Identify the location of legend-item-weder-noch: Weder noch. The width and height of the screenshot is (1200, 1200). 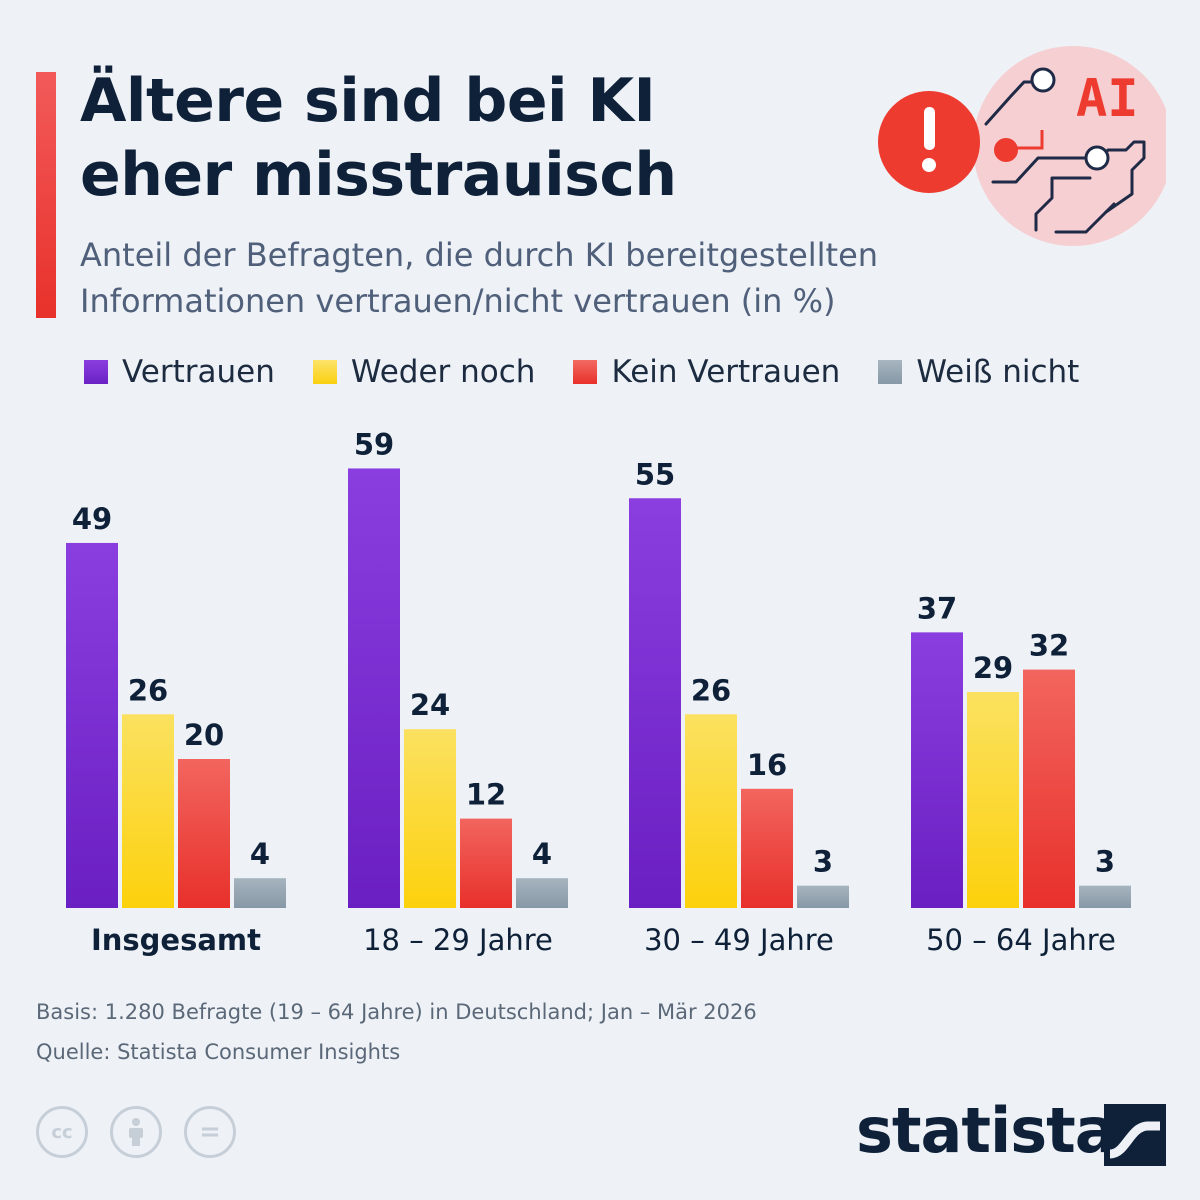
(424, 372).